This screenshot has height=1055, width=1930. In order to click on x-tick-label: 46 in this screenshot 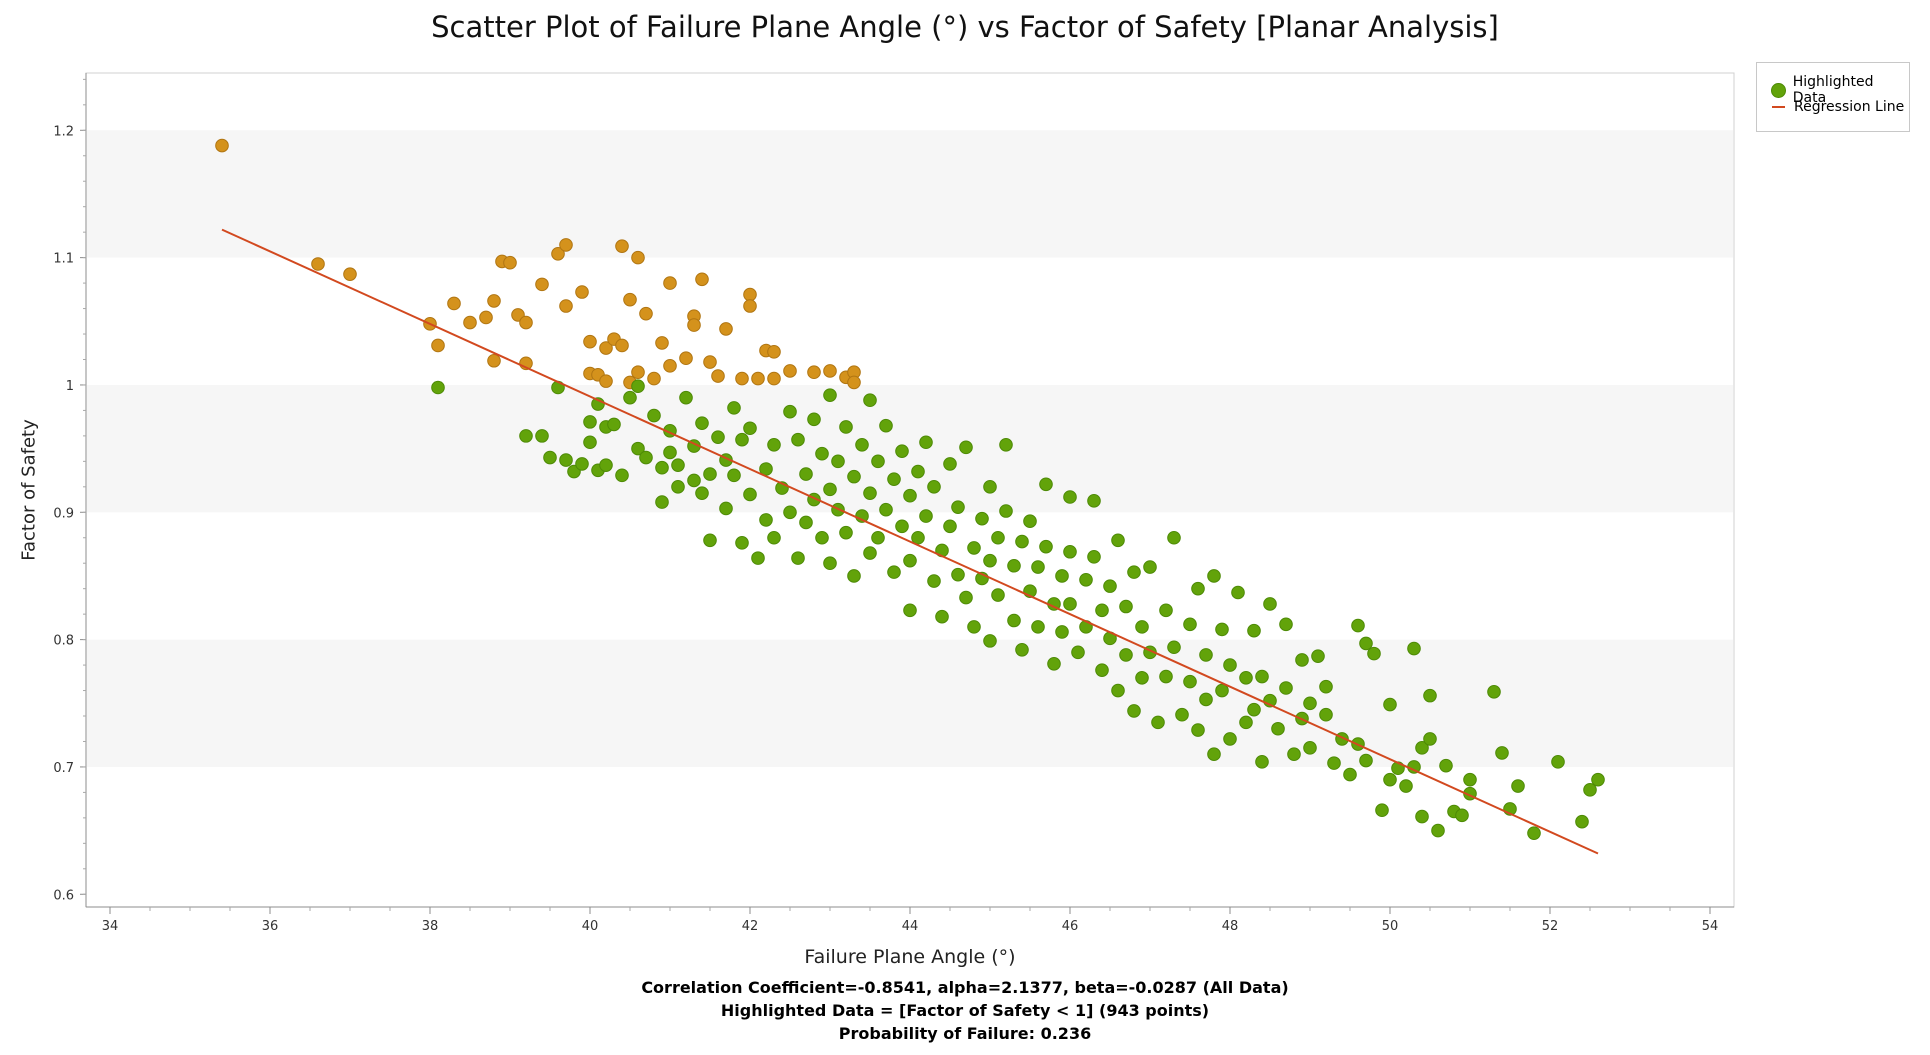, I will do `click(1070, 926)`.